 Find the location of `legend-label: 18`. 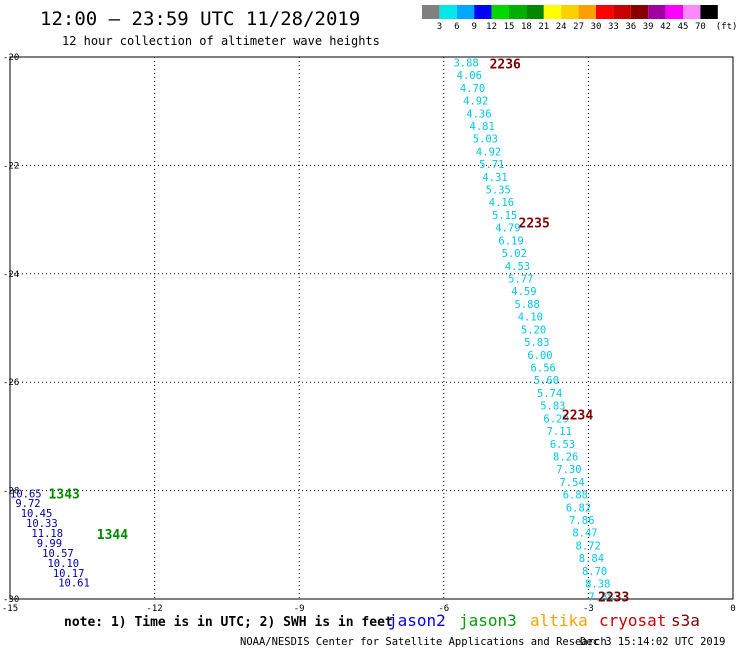

legend-label: 18 is located at coordinates (526, 27).